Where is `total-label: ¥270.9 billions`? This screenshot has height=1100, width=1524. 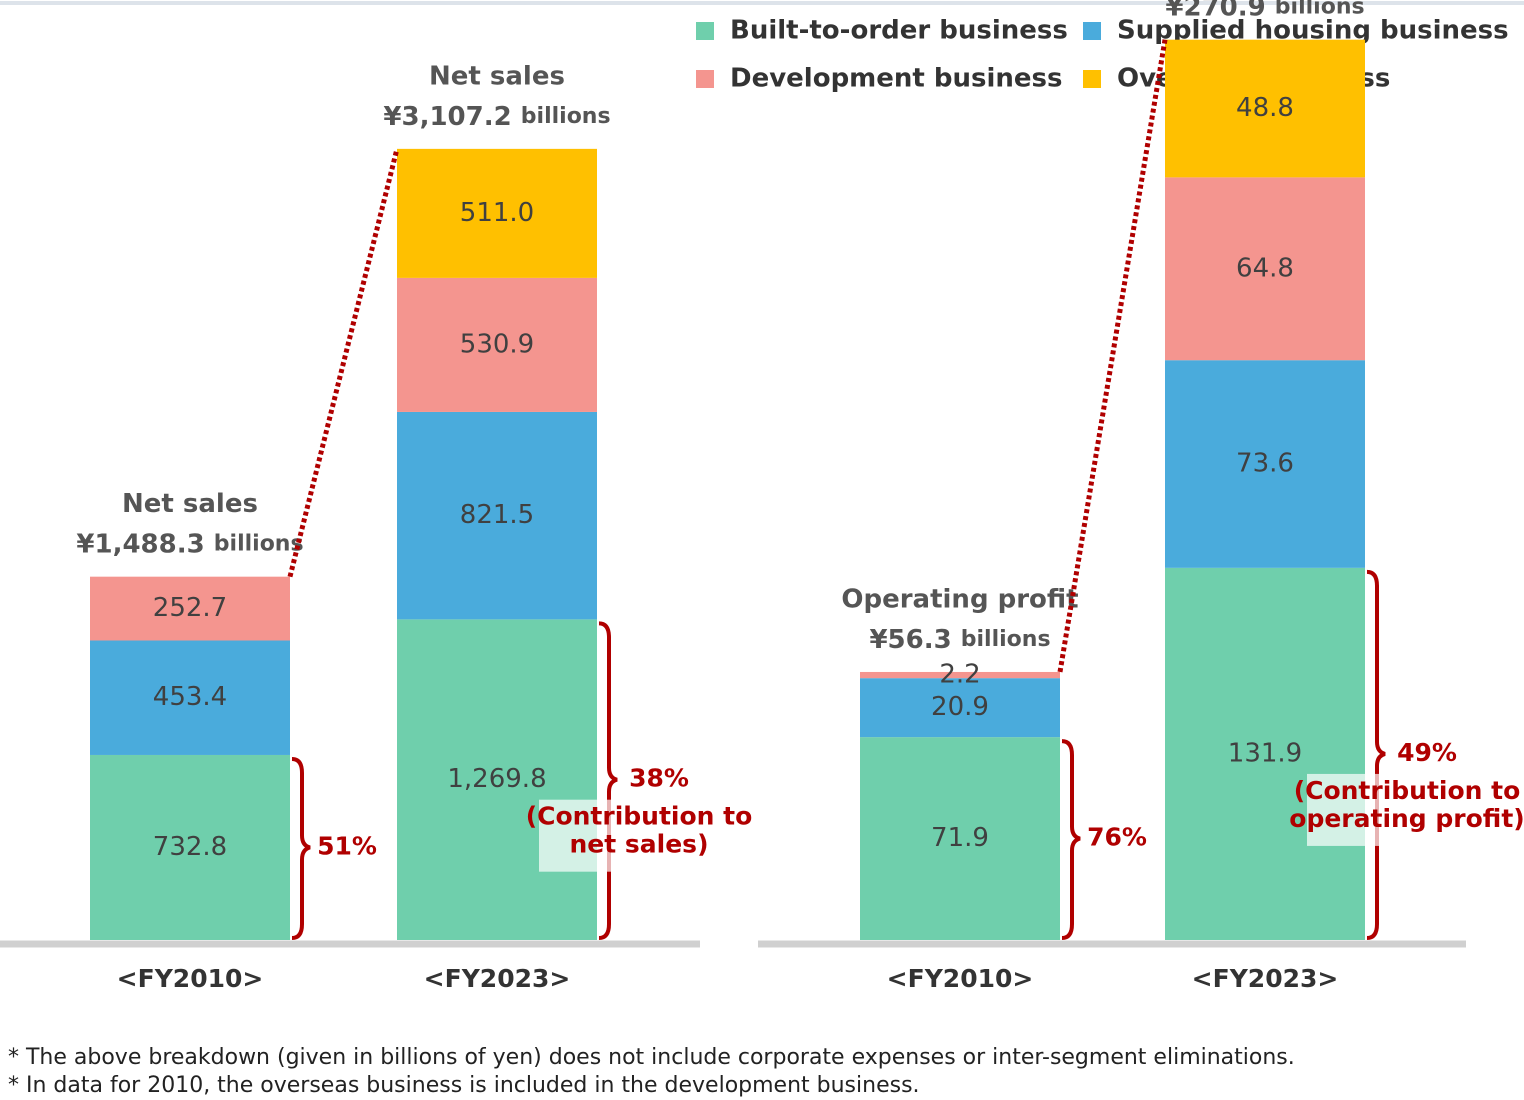
total-label: ¥270.9 billions is located at coordinates (1264, 11).